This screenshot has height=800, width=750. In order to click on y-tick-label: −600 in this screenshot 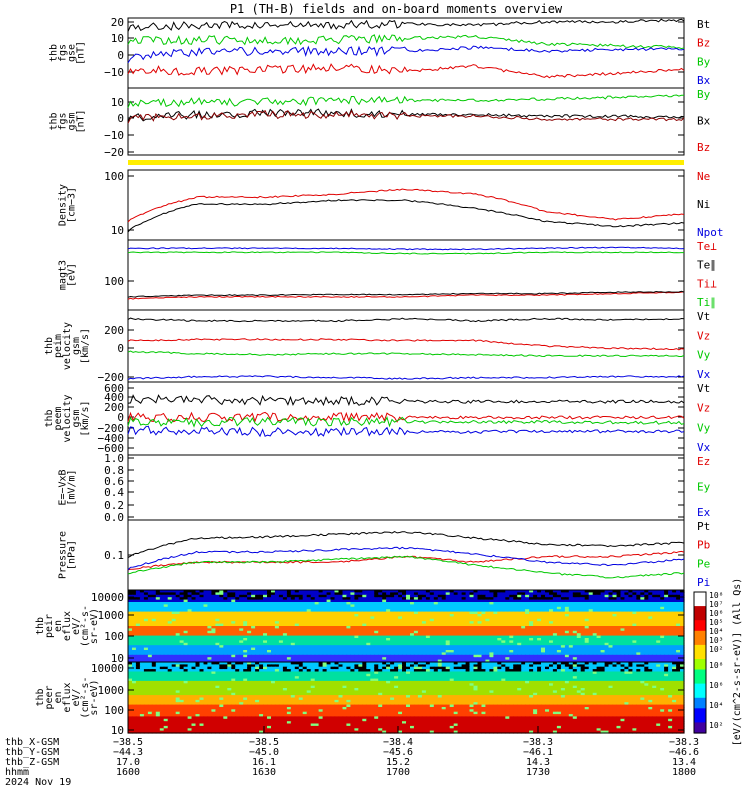, I will do `click(111, 448)`.